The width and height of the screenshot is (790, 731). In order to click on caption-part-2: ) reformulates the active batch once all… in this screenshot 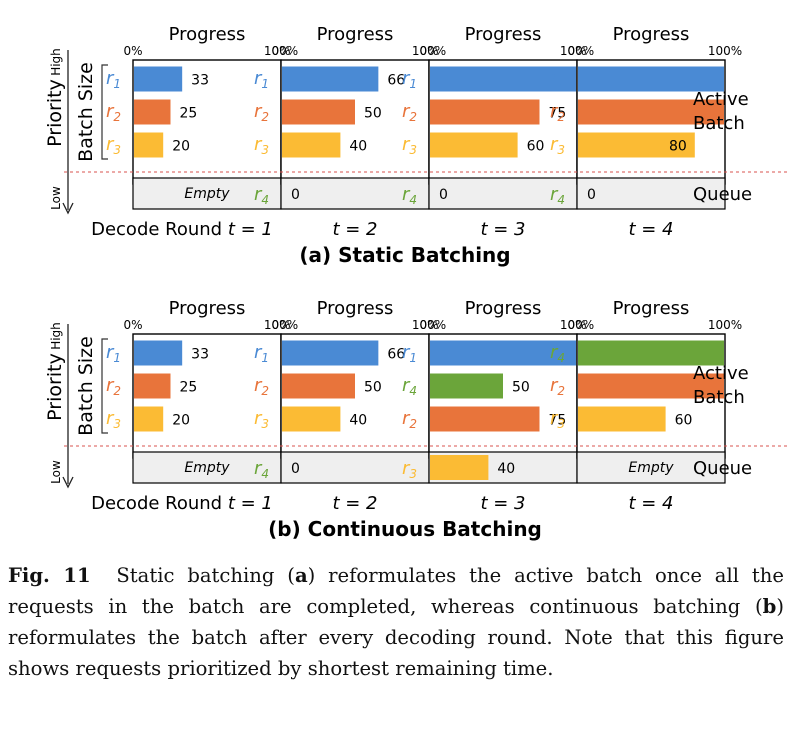, I will do `click(396, 591)`.